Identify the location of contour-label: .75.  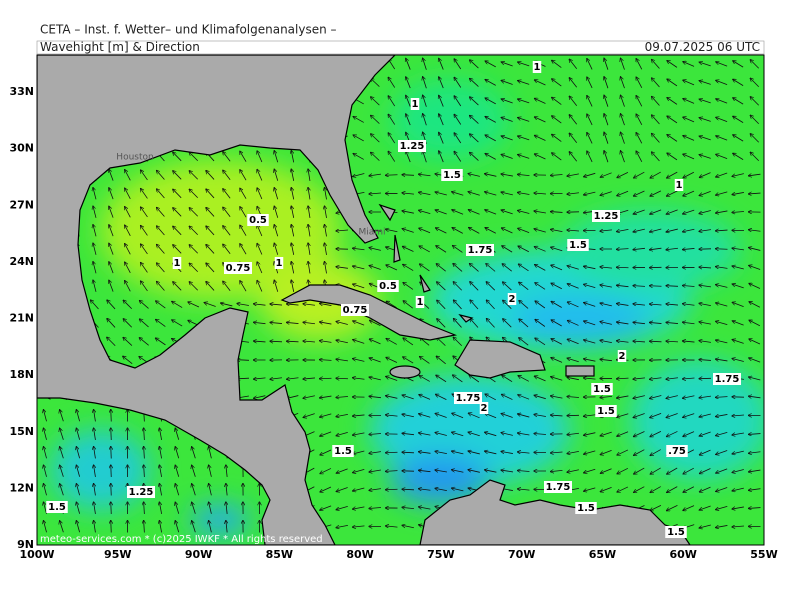
(677, 451).